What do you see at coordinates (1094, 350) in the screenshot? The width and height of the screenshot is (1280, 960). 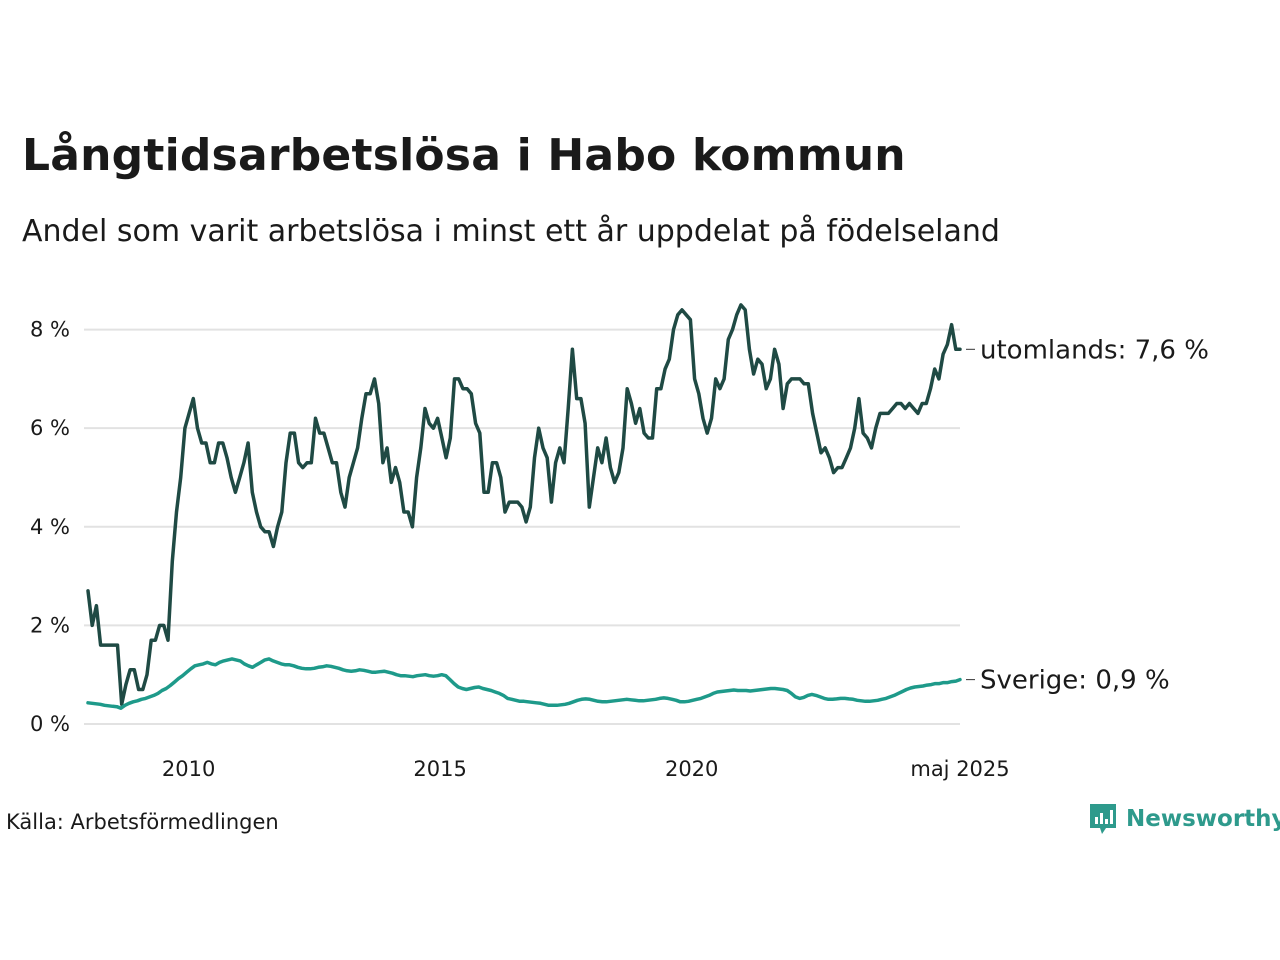 I see `end-label-utomlands: utomlands: 7,6 %` at bounding box center [1094, 350].